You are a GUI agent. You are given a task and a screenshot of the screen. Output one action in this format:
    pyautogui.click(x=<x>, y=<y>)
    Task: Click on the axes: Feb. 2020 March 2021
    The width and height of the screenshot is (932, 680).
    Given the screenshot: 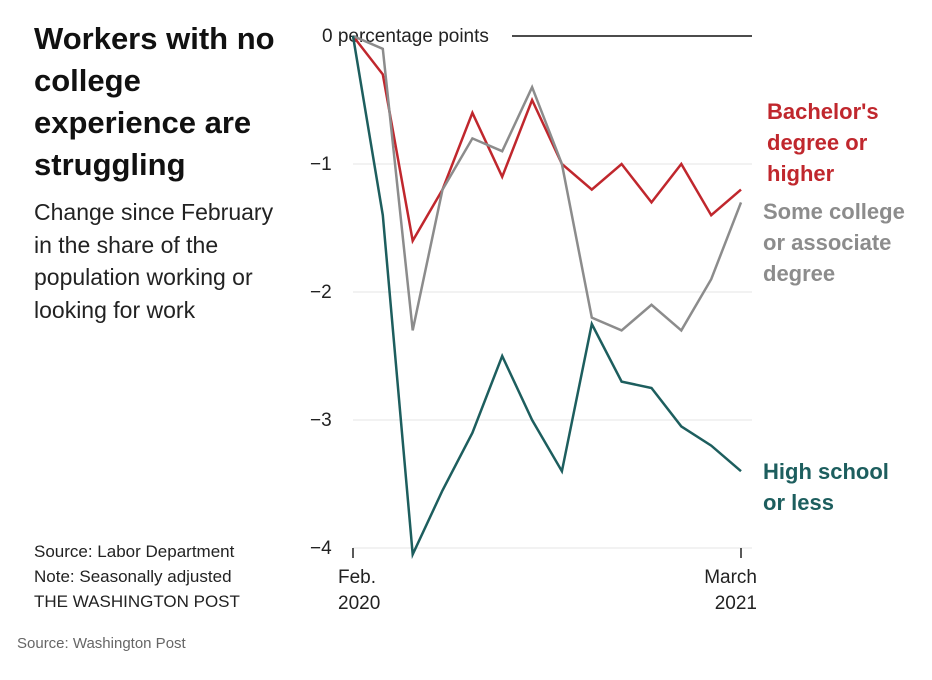 What is the action you would take?
    pyautogui.click(x=547, y=581)
    